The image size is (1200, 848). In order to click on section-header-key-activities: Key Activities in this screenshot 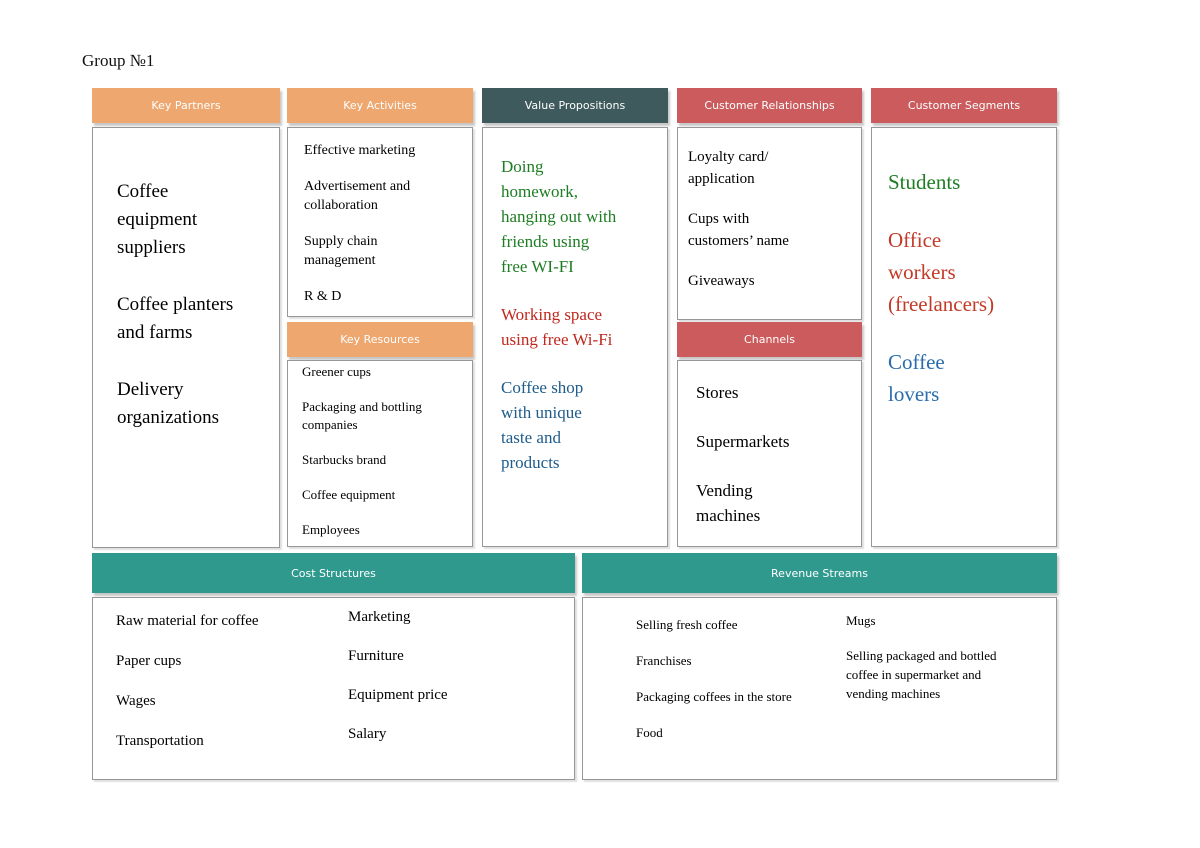, I will do `click(380, 105)`.